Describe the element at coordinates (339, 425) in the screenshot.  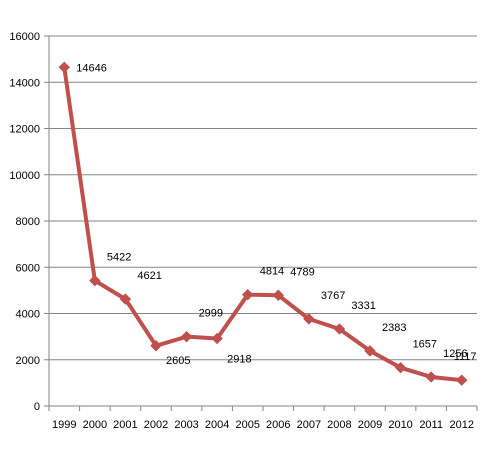
I see `x-tick-label: 2008` at that location.